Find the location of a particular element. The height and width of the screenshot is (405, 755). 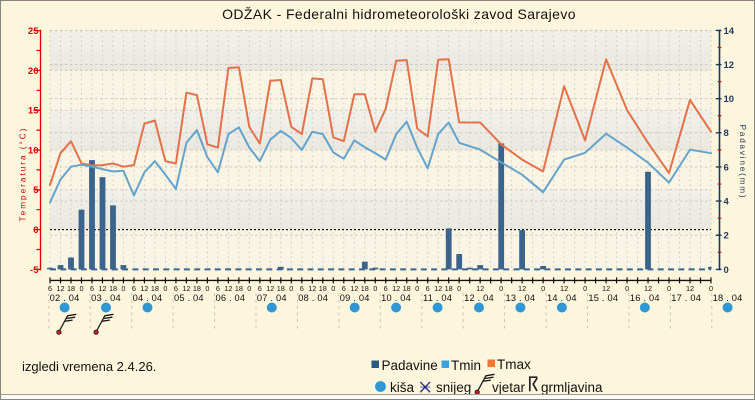

svg-text: 13 . 04 is located at coordinates (520, 298).